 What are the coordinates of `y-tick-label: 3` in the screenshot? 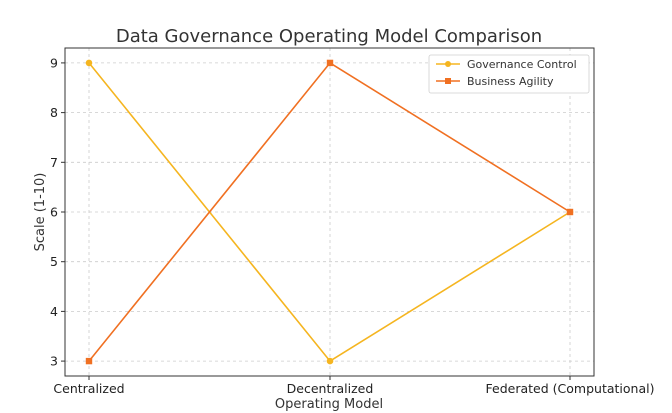 It's located at (54, 361).